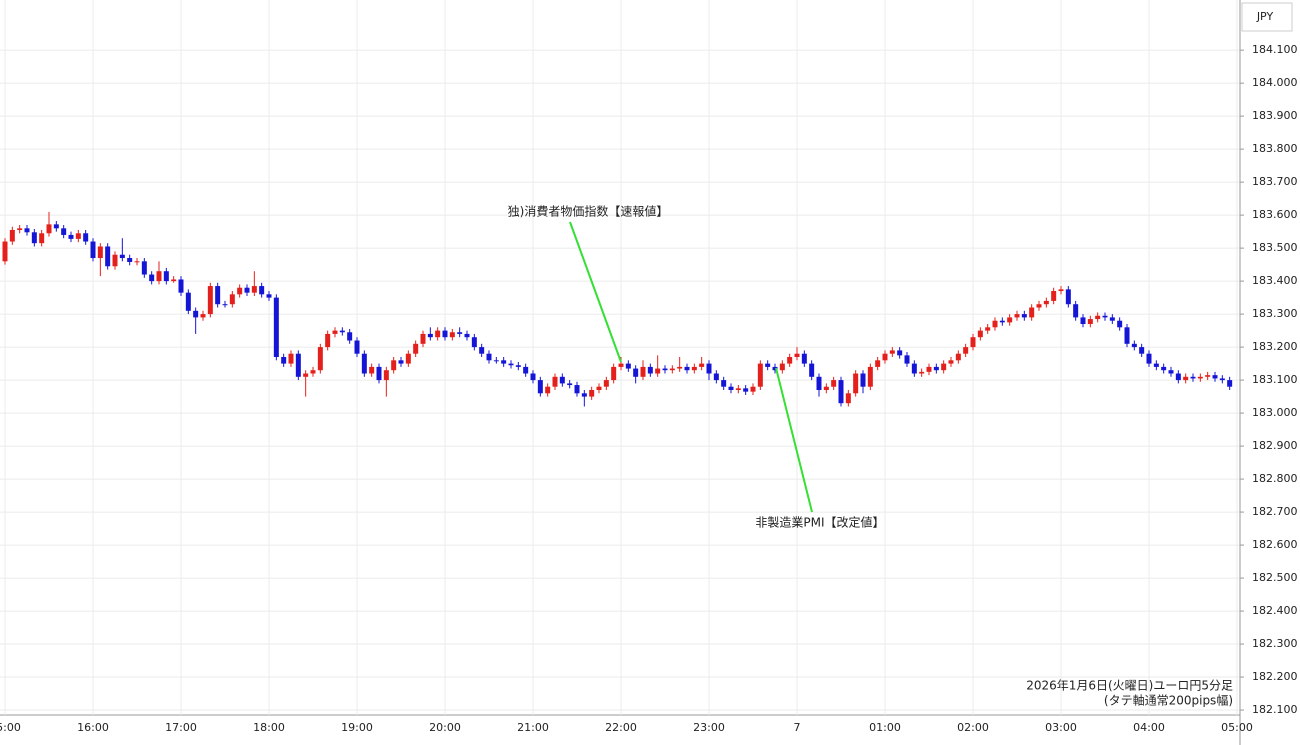 The height and width of the screenshot is (745, 1300). What do you see at coordinates (588, 211) in the screenshot?
I see `annotation: 独)消費者物価指数【速報値】` at bounding box center [588, 211].